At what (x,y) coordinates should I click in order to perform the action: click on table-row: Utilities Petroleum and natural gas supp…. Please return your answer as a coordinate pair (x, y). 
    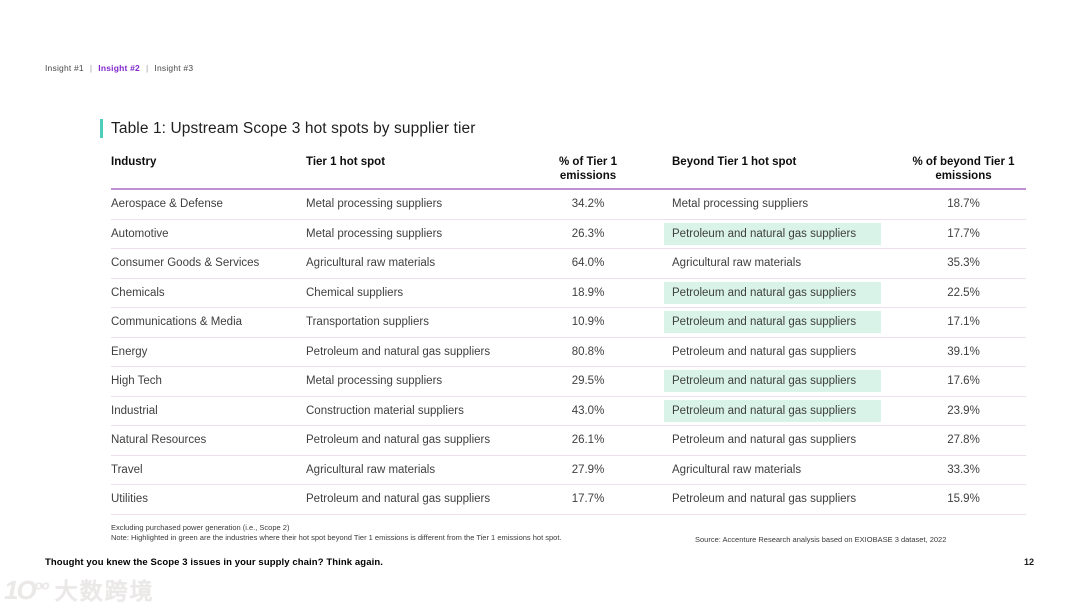
    Looking at the image, I should click on (568, 500).